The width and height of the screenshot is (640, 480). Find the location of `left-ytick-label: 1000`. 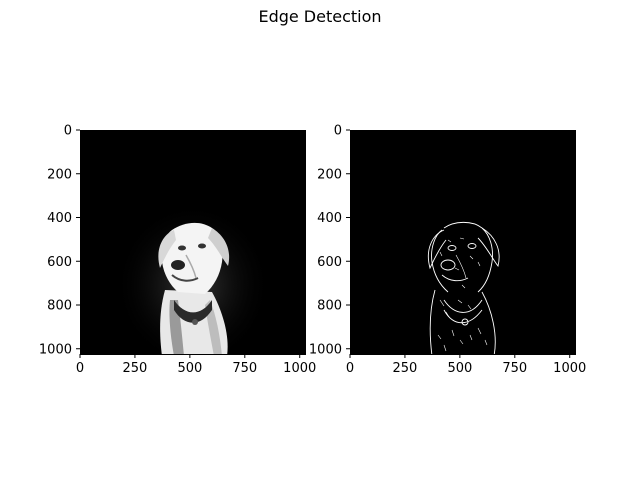

left-ytick-label: 1000 is located at coordinates (55, 349).